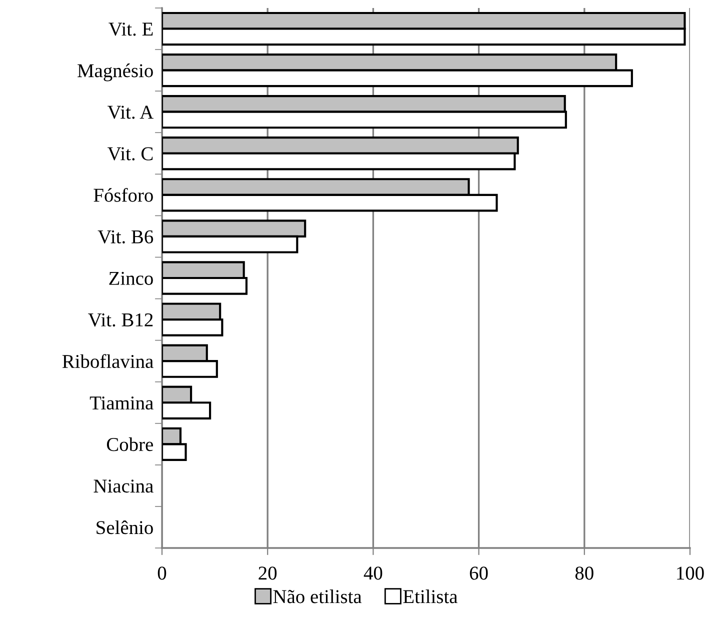 This screenshot has width=713, height=639. I want to click on y-tick-label: Vit. A, so click(131, 112).